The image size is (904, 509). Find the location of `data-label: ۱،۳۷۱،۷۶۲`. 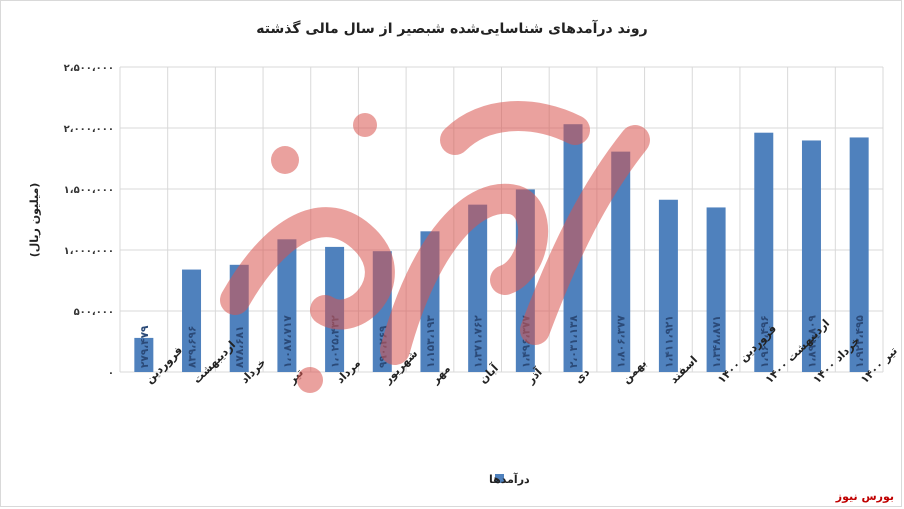

data-label: ۱،۳۷۱،۷۶۲ is located at coordinates (479, 341).